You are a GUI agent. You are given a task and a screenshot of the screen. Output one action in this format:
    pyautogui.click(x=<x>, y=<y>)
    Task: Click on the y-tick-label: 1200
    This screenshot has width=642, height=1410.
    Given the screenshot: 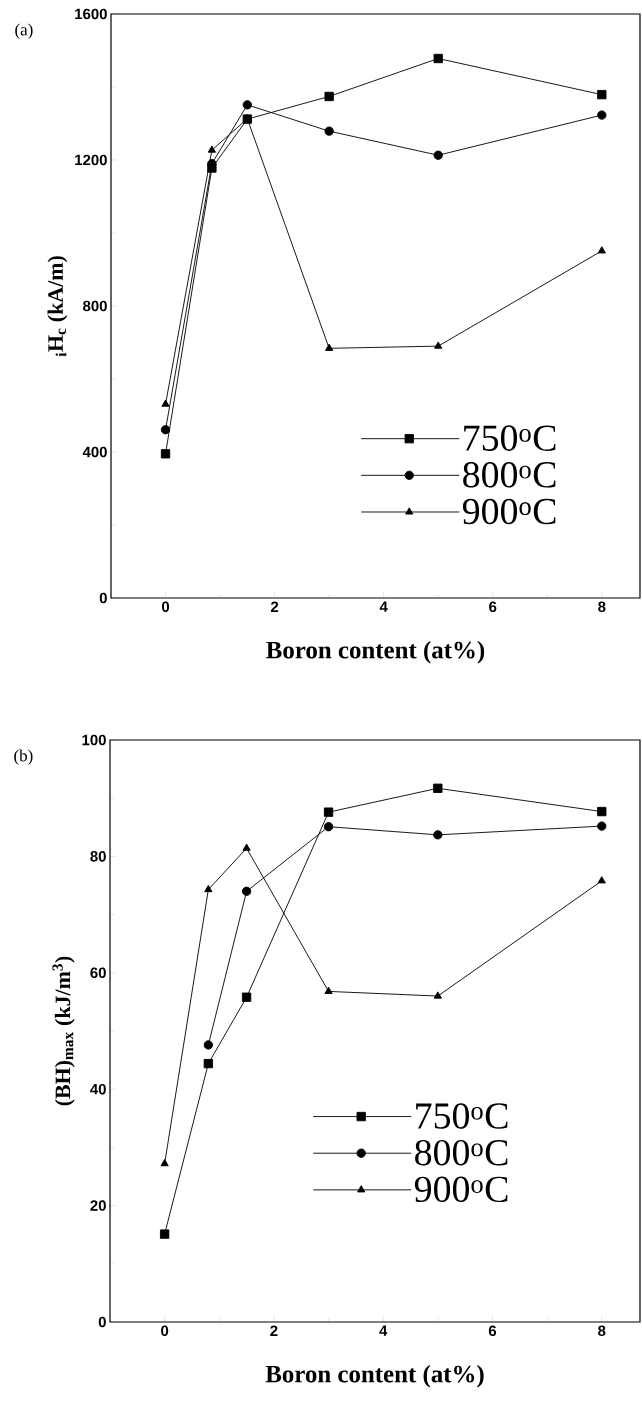 What is the action you would take?
    pyautogui.click(x=91, y=160)
    